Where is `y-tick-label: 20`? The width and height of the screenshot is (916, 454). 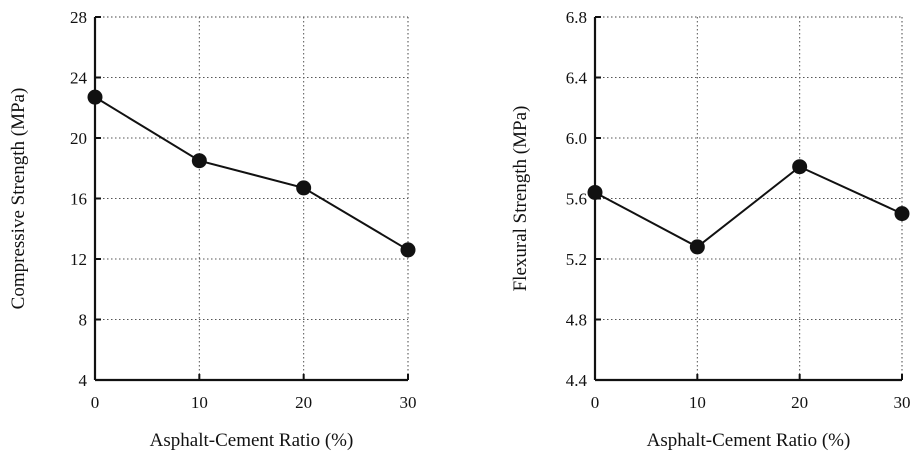
y-tick-label: 20 is located at coordinates (78, 138).